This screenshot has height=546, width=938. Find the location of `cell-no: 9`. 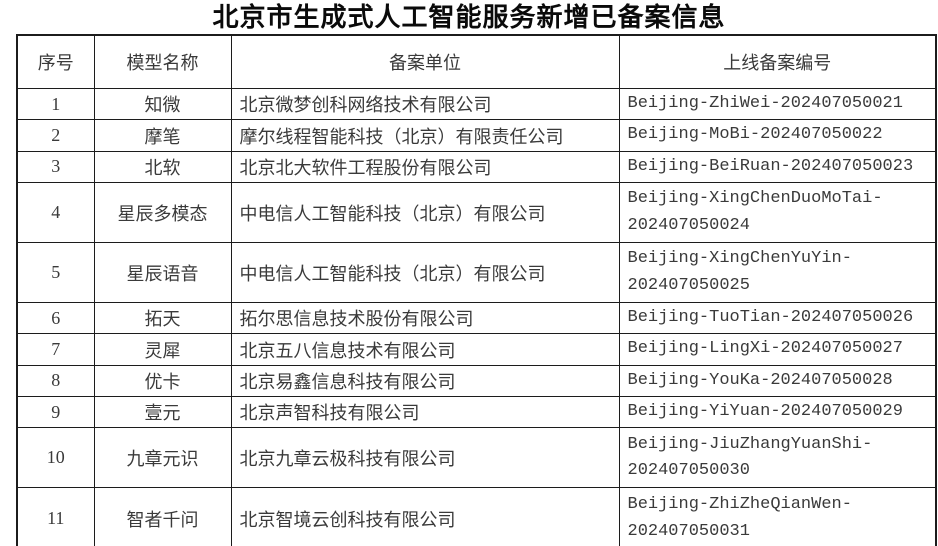

cell-no: 9 is located at coordinates (55, 412).